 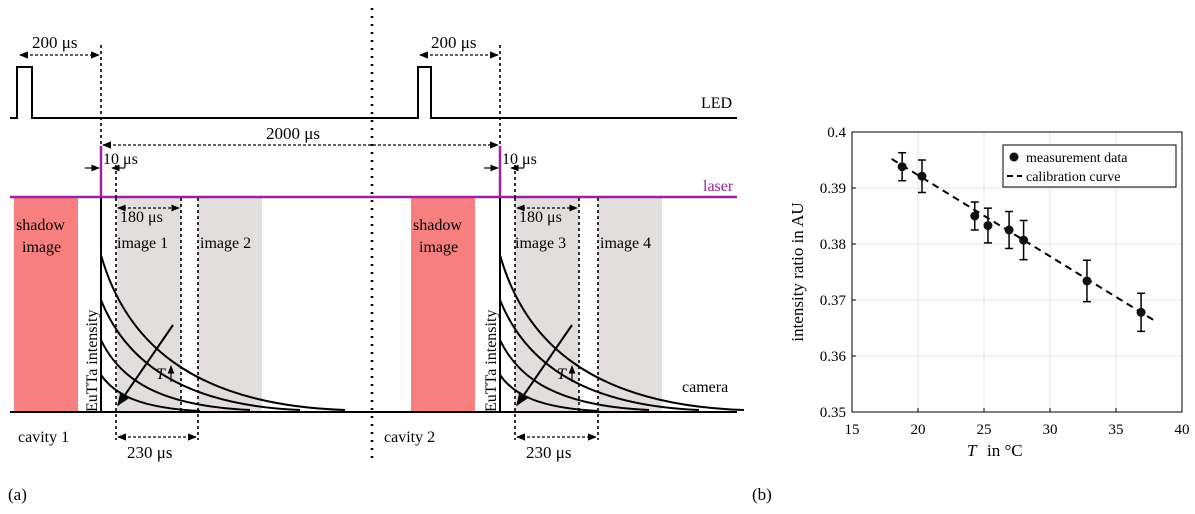 I want to click on cavity-1-label: cavity 1, so click(x=43, y=437).